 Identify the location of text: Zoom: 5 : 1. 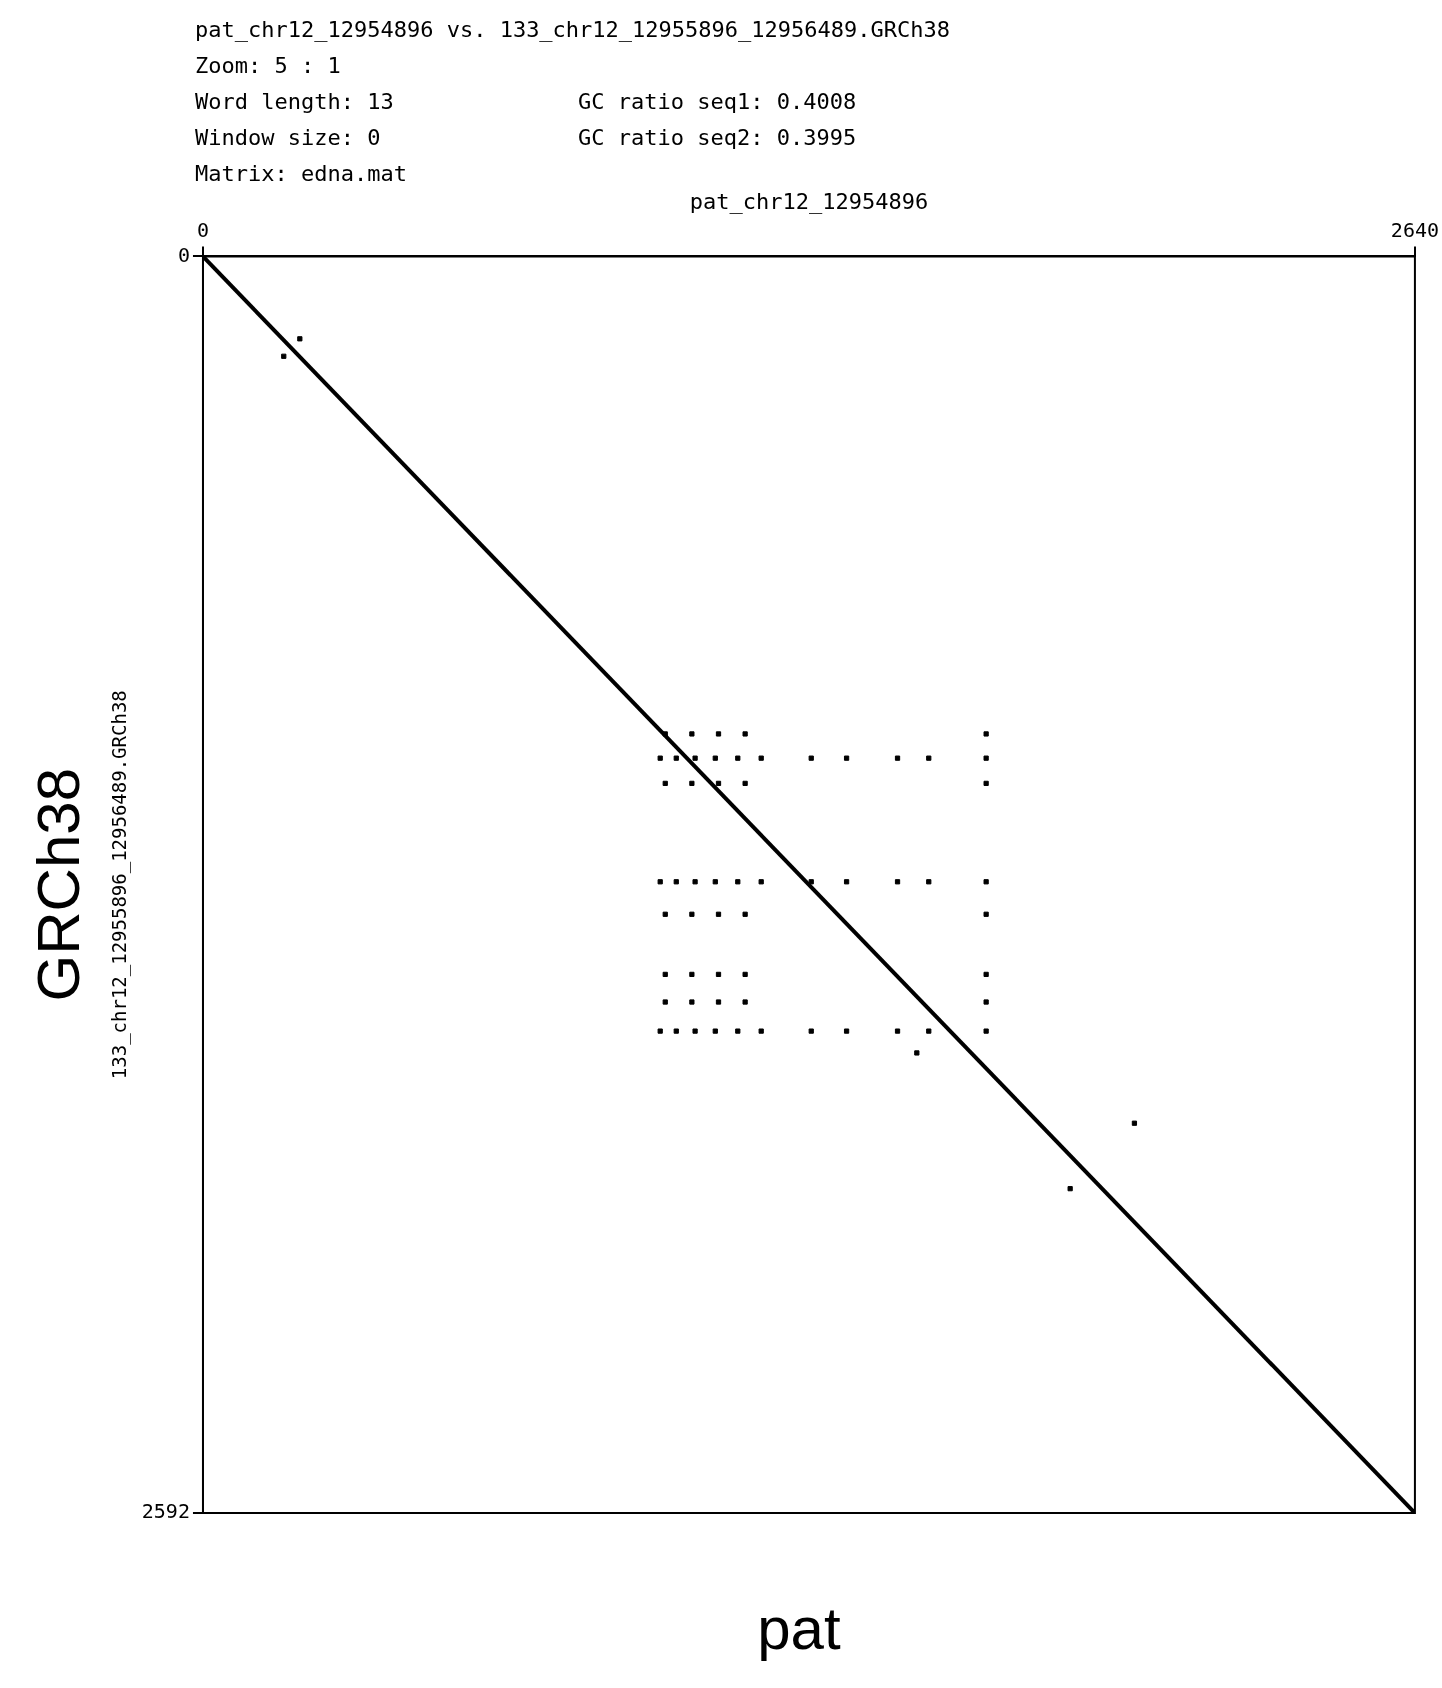
(268, 65).